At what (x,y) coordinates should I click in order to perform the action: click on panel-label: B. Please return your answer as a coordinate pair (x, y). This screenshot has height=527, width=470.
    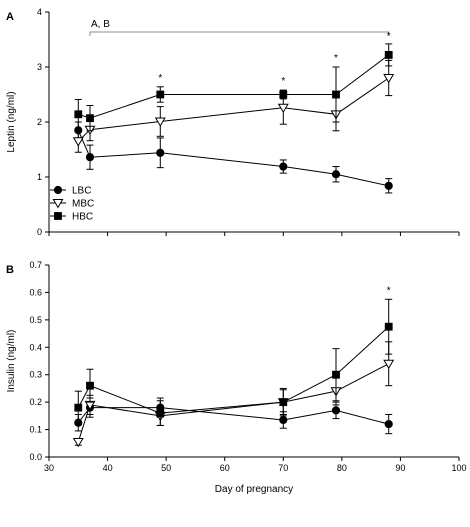
    Looking at the image, I should click on (10, 270).